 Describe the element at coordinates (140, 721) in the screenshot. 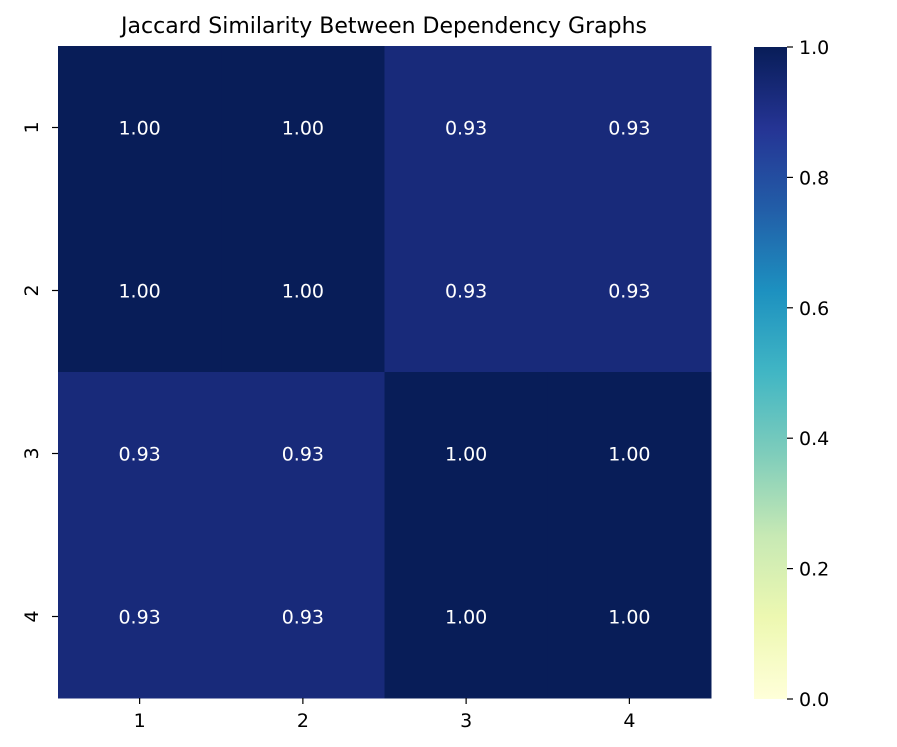

I see `x-tick-label: 1` at that location.